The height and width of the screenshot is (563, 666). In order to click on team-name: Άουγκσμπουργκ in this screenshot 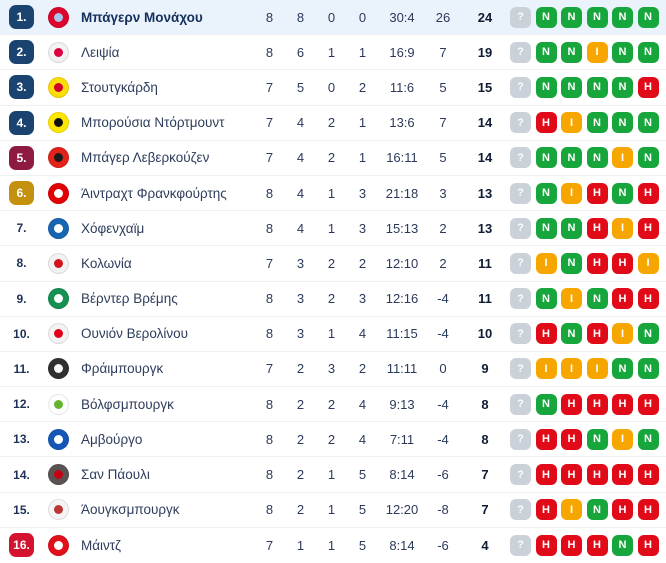, I will do `click(130, 510)`.